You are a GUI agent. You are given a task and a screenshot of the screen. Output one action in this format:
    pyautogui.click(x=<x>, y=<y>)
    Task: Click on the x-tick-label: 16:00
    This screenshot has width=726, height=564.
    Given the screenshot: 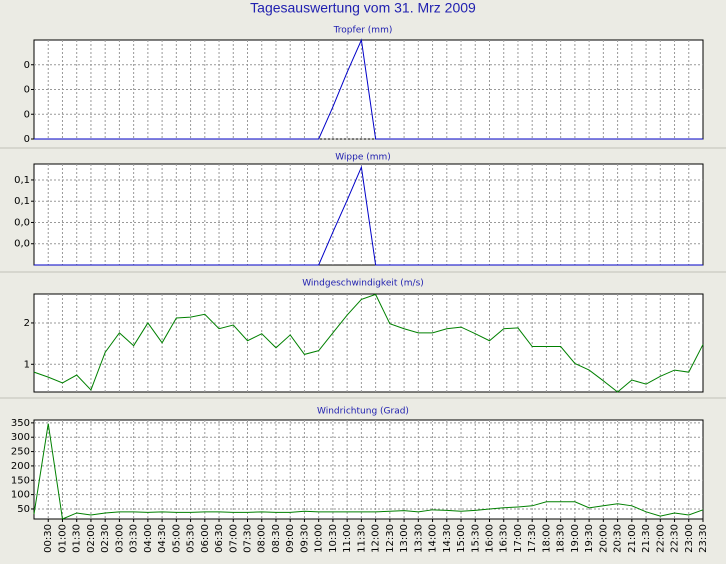 What is the action you would take?
    pyautogui.click(x=489, y=538)
    